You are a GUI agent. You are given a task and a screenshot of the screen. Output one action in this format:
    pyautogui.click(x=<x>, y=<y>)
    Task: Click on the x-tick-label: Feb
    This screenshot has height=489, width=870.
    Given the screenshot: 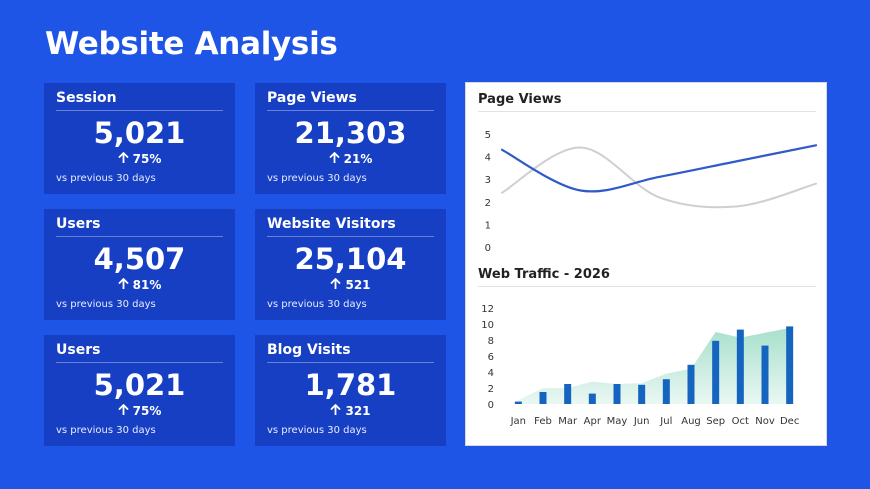 What is the action you would take?
    pyautogui.click(x=543, y=421)
    